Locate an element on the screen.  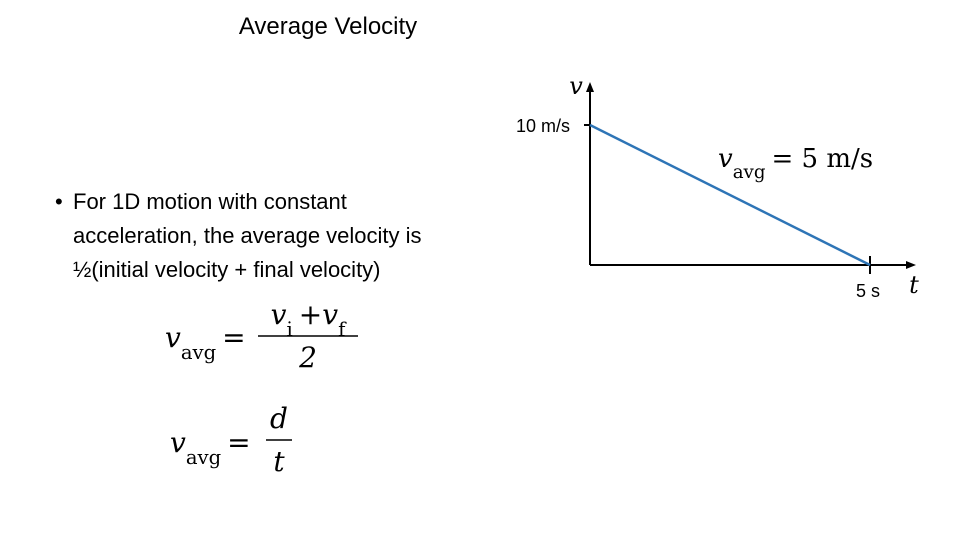
slide-title: Average Velocity is located at coordinates (328, 26).